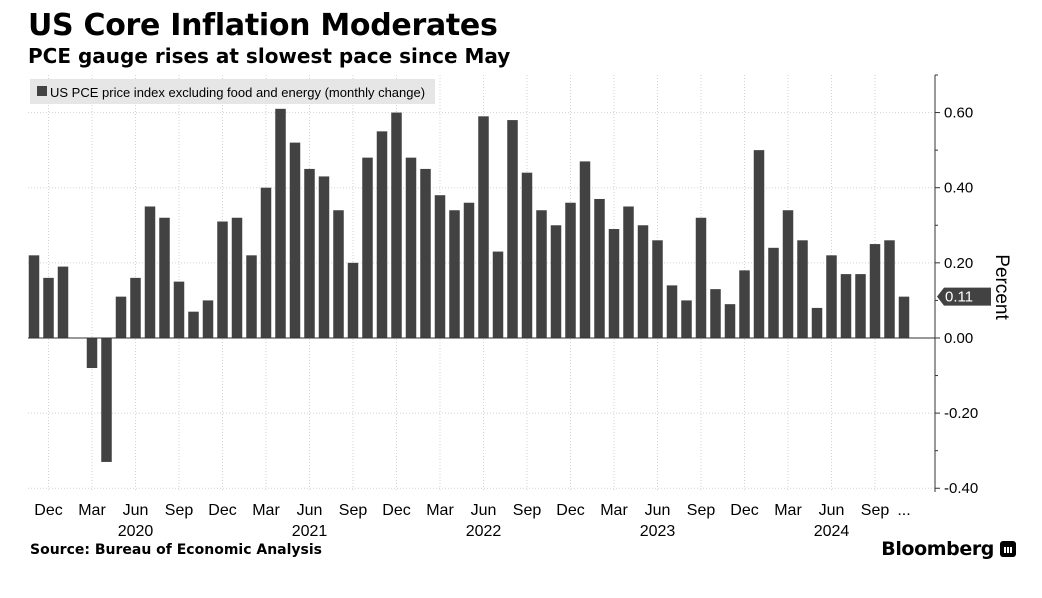  Describe the element at coordinates (958, 113) in the screenshot. I see `y-tick-label: 0.60` at that location.